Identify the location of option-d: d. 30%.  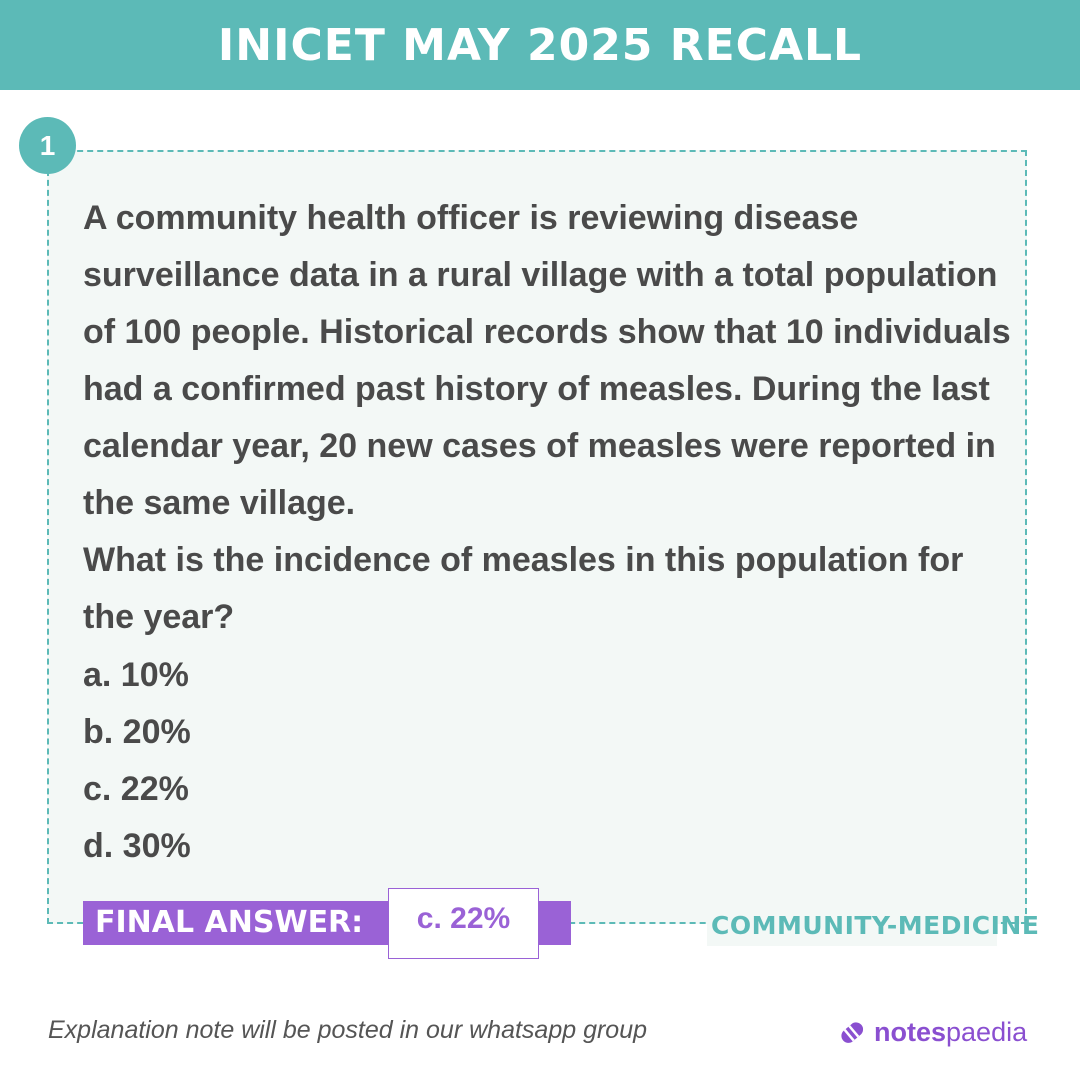
(137, 846).